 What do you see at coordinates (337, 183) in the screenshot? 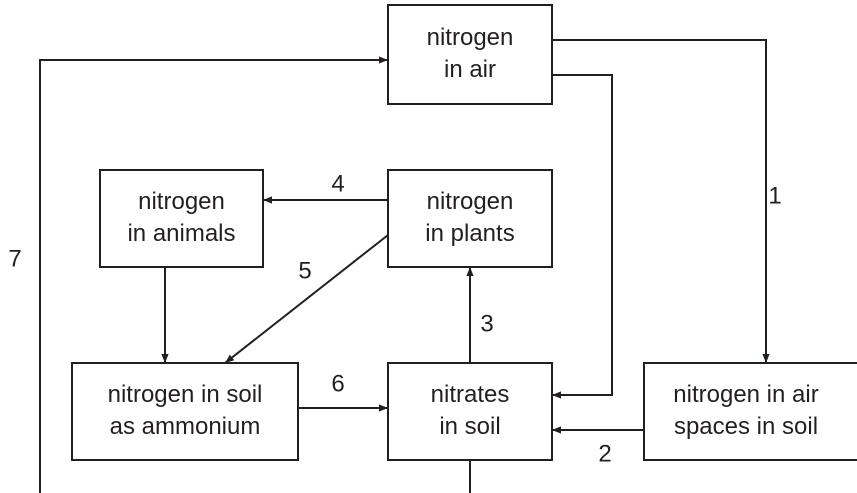
I see `edge-label: 4` at bounding box center [337, 183].